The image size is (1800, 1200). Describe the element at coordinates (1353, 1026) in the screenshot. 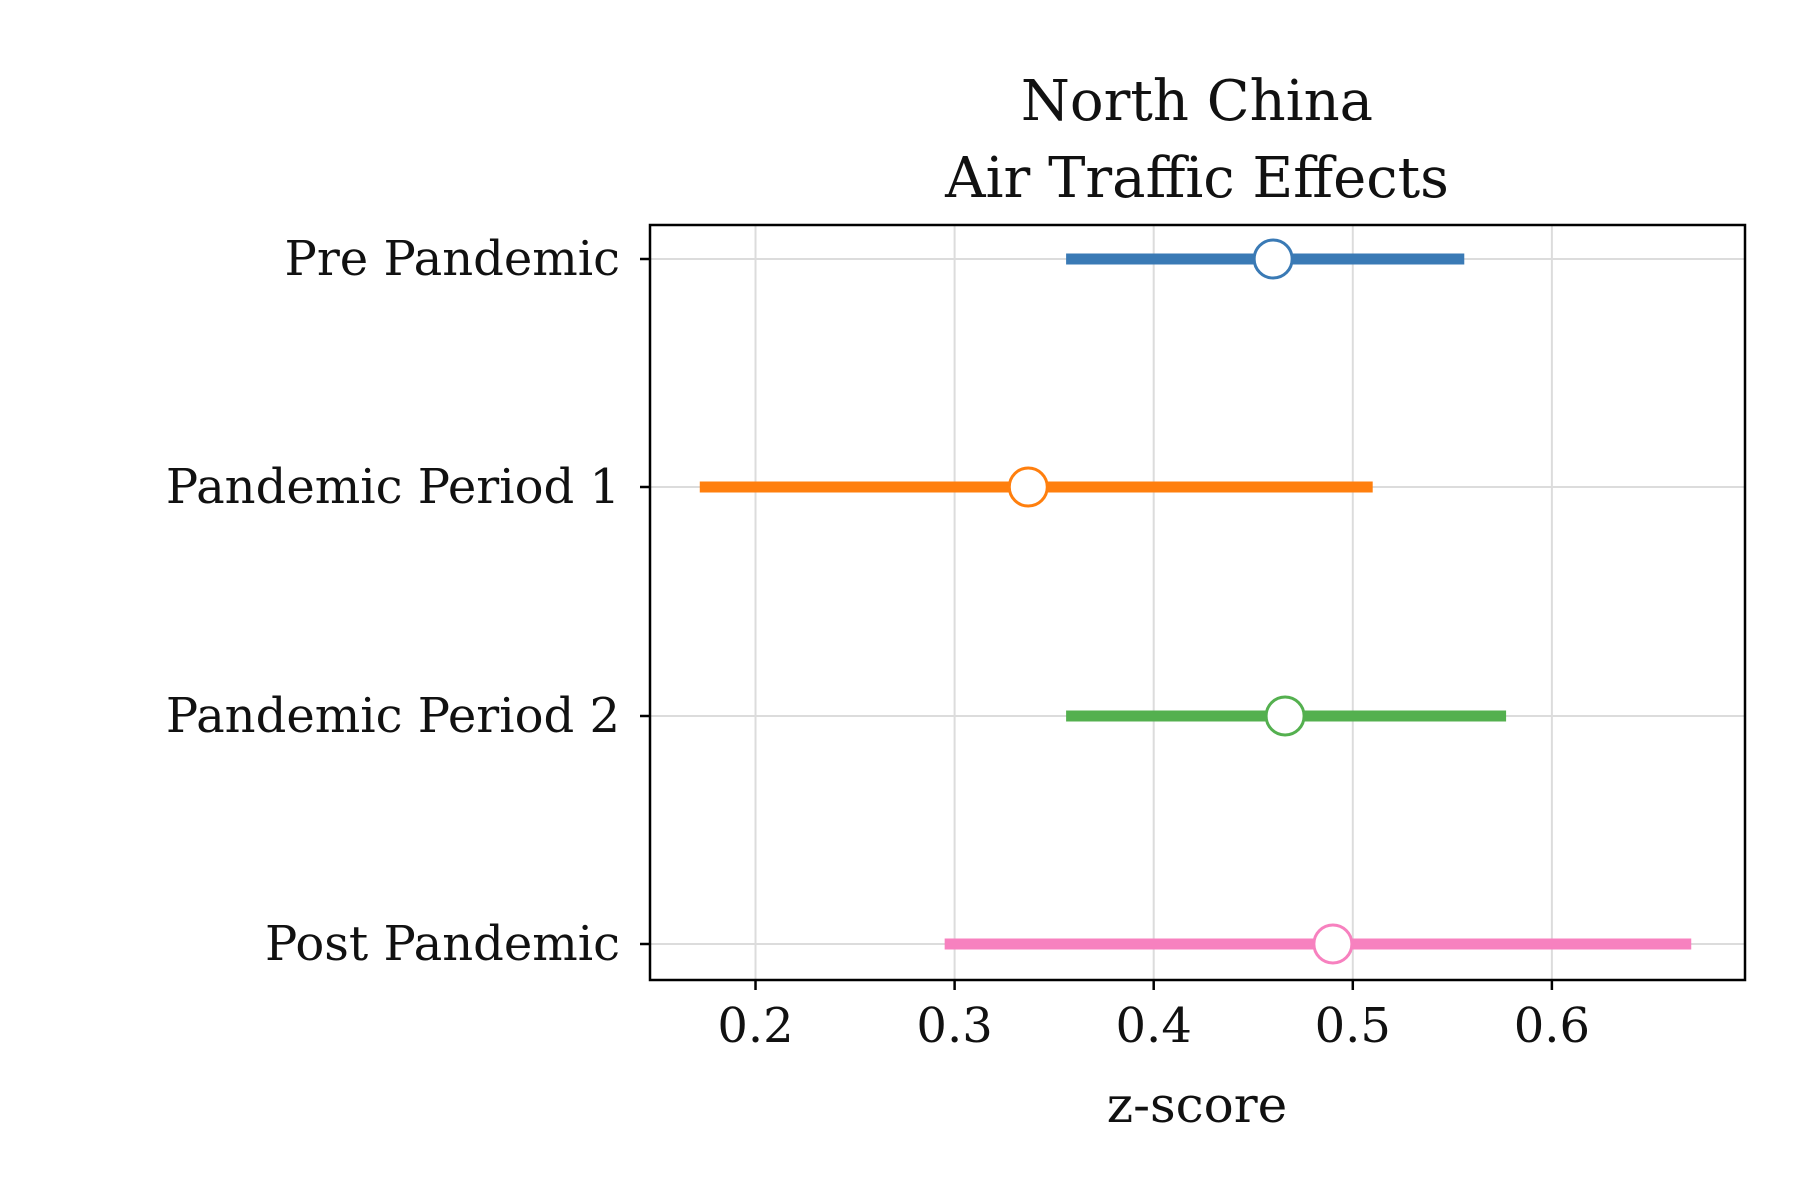

I see `x-tick-label-3: 0.5` at that location.